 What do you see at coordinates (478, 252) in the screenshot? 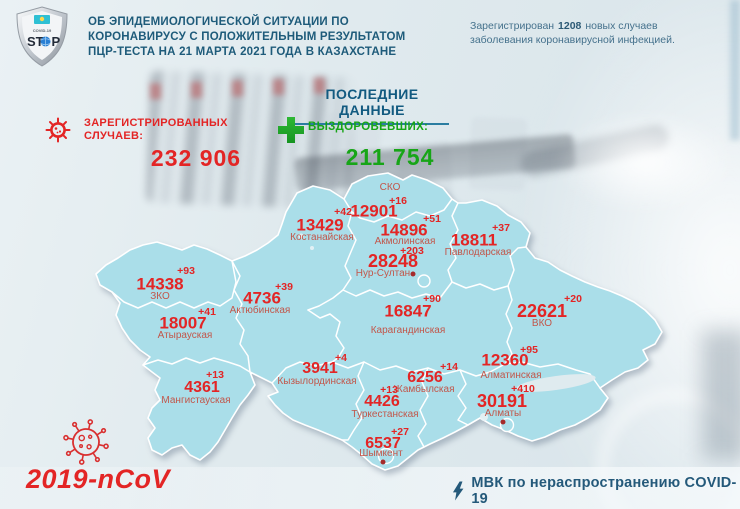
I see `region-name-Павлодарская: Павлодарская` at bounding box center [478, 252].